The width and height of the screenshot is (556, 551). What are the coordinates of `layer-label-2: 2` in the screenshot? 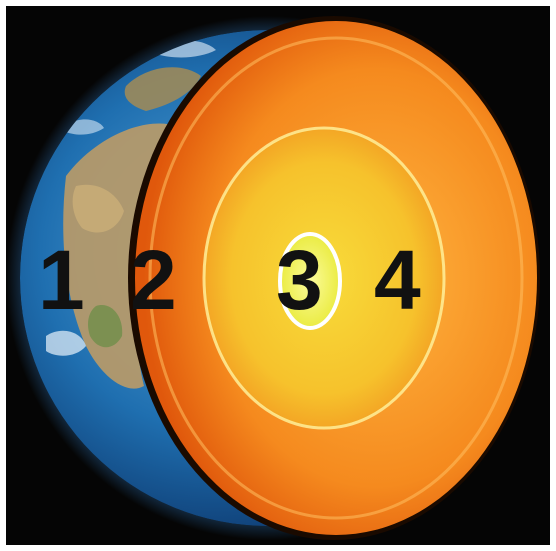 It's located at (153, 280).